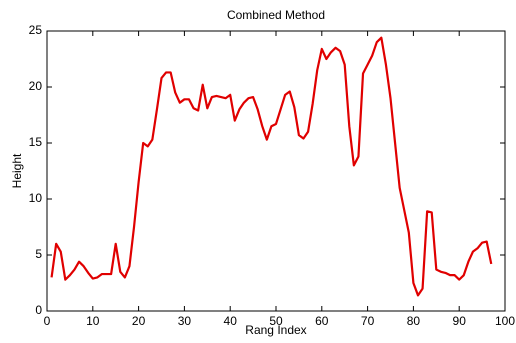 This screenshot has width=516, height=343. What do you see at coordinates (276, 321) in the screenshot?
I see `x-tick-label: 50` at bounding box center [276, 321].